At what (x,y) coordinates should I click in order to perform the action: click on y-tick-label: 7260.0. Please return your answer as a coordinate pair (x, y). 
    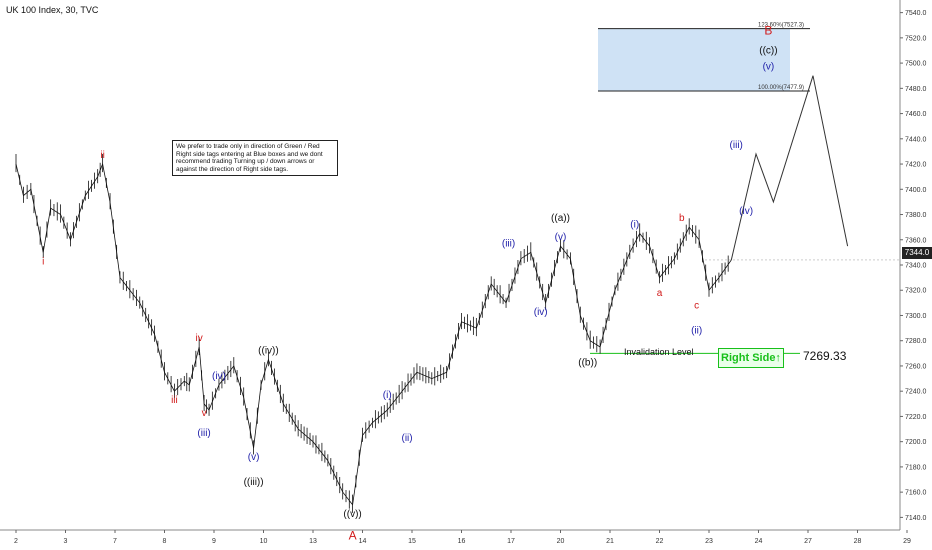
    Looking at the image, I should click on (916, 366).